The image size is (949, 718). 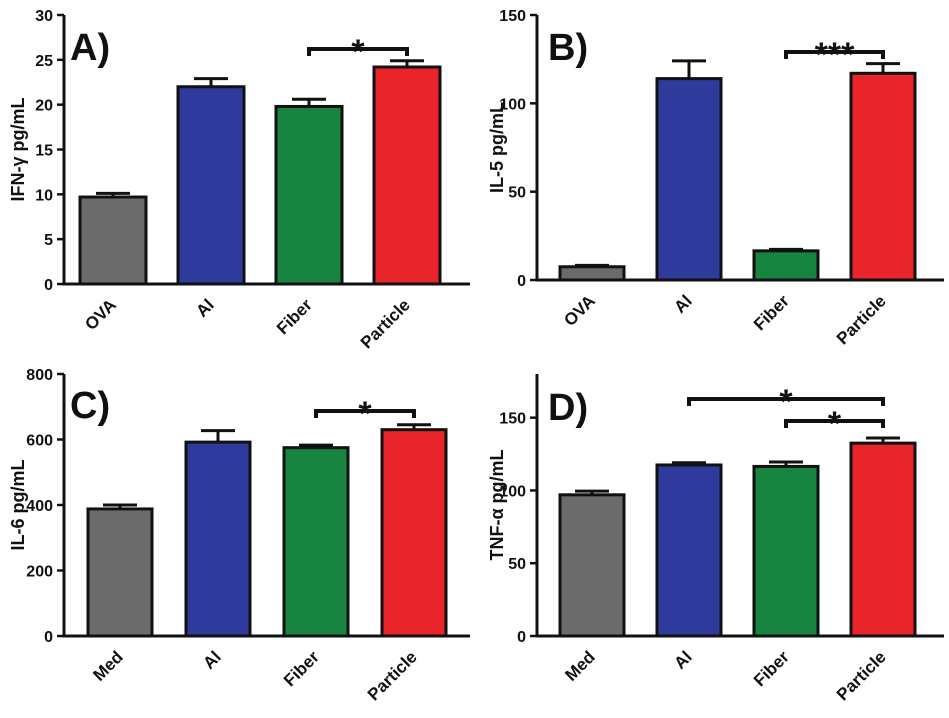 I want to click on y-tick-label: 30, so click(x=44, y=16).